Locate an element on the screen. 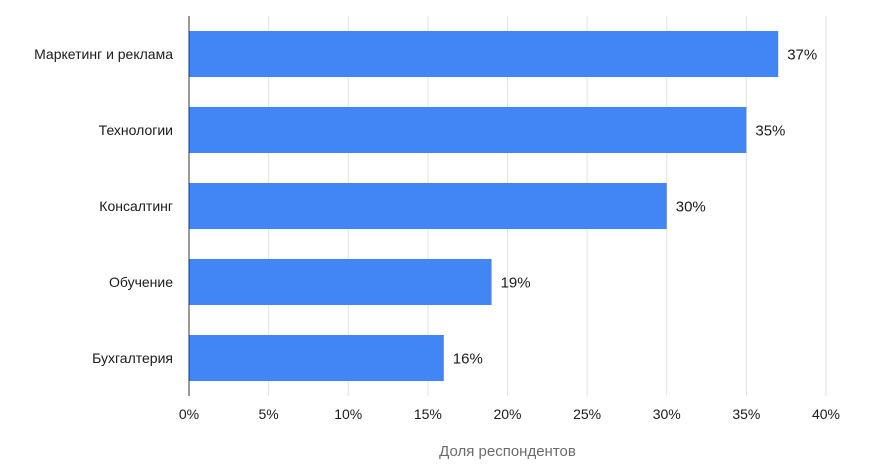 The width and height of the screenshot is (880, 474). x-tick-label: 20% is located at coordinates (507, 414).